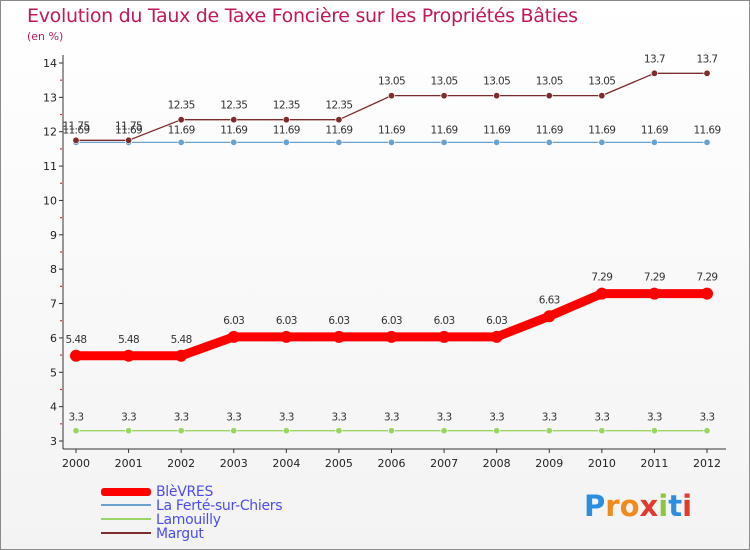 Image resolution: width=750 pixels, height=550 pixels. I want to click on legend-item-lamouilly: Lamouilly, so click(211, 520).